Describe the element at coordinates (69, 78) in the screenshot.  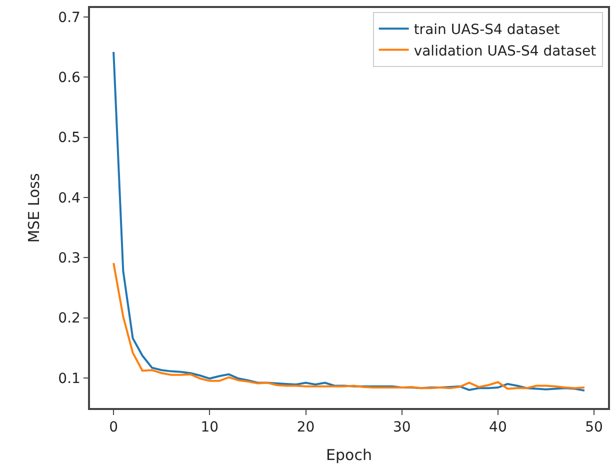
I see `y-tick-label: 0.6` at that location.